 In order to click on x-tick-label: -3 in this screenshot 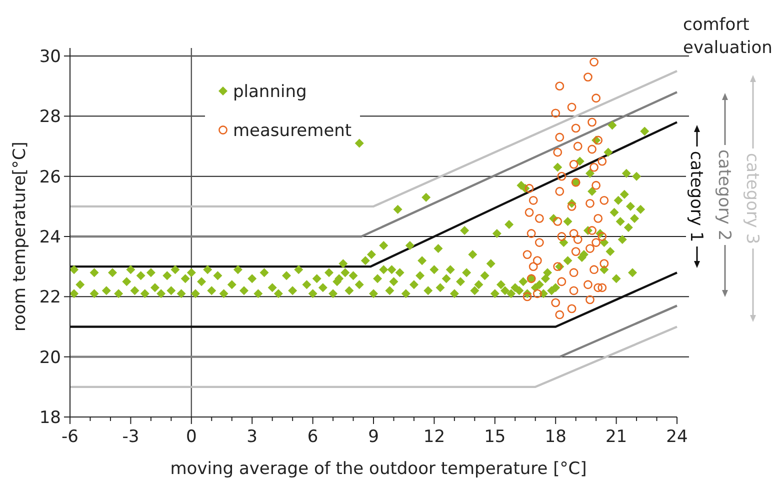, I will do `click(131, 437)`.